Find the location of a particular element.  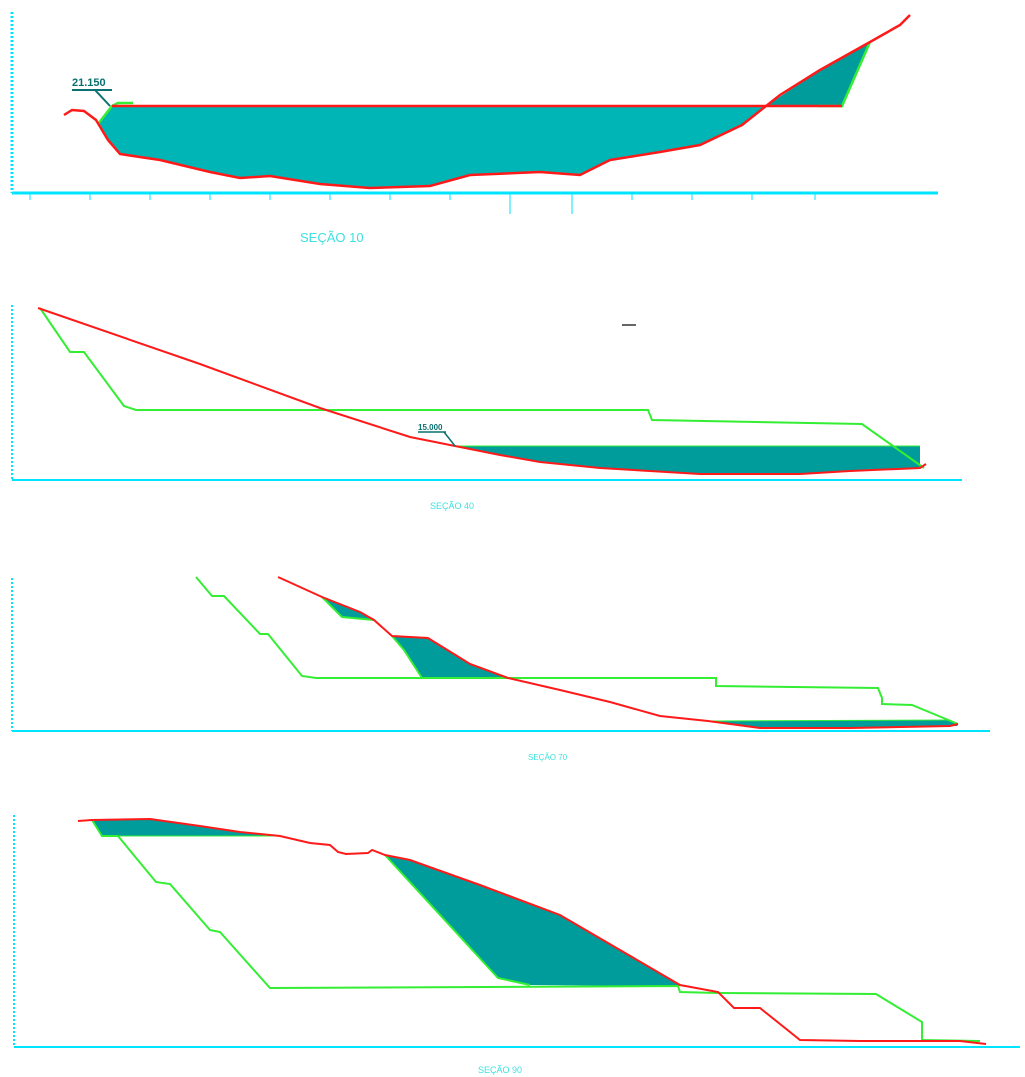

section-caption: SEÇÃO 40 is located at coordinates (452, 506).